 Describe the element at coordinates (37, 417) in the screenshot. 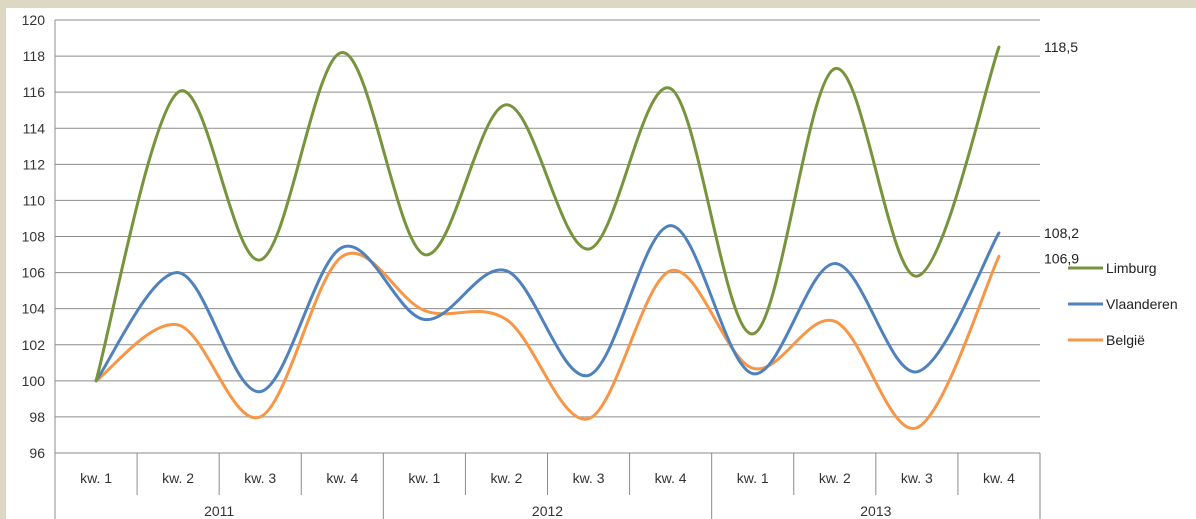

I see `y-tick-label: 98` at that location.